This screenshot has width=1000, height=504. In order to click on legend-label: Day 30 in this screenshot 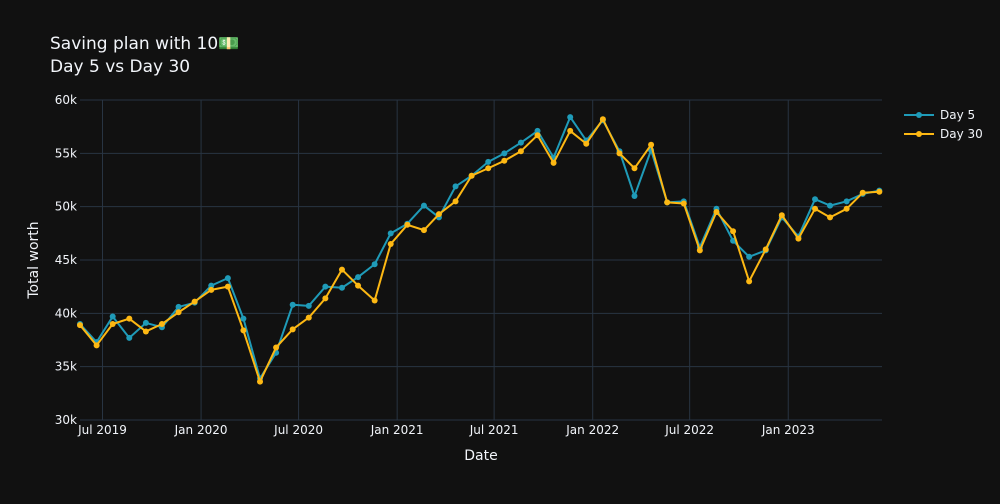, I will do `click(961, 134)`.